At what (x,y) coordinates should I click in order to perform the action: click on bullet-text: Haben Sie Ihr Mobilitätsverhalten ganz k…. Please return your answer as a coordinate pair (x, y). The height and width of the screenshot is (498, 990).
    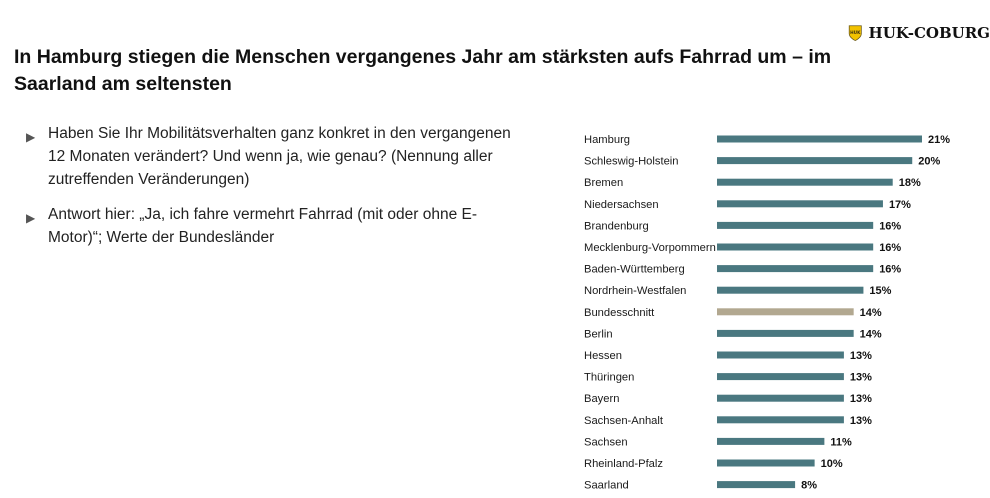
    Looking at the image, I should click on (279, 156).